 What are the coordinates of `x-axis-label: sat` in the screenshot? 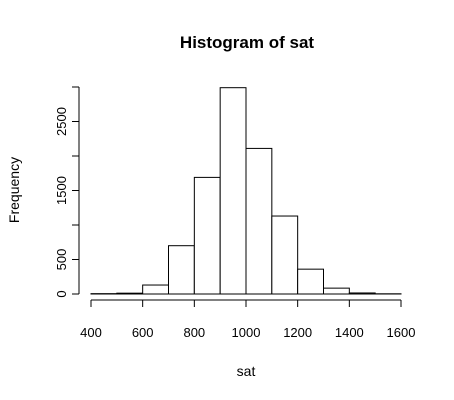 It's located at (246, 371).